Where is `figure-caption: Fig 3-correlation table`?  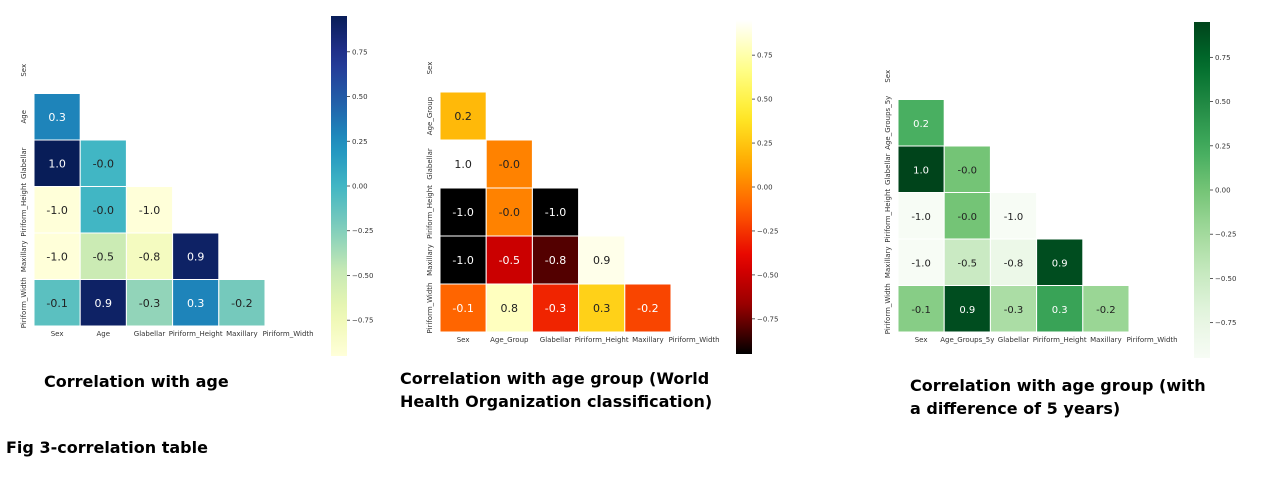 figure-caption: Fig 3-correlation table is located at coordinates (107, 447).